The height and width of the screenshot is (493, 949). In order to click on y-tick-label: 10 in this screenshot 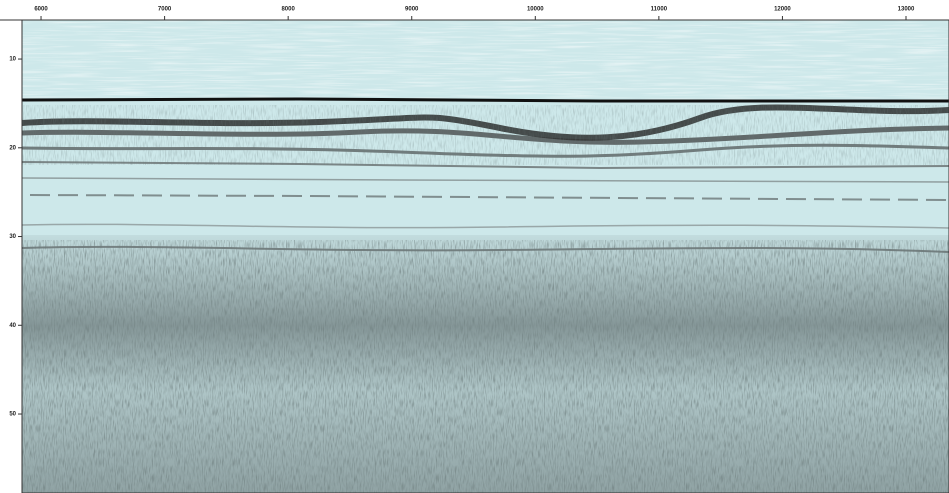, I will do `click(12, 60)`.